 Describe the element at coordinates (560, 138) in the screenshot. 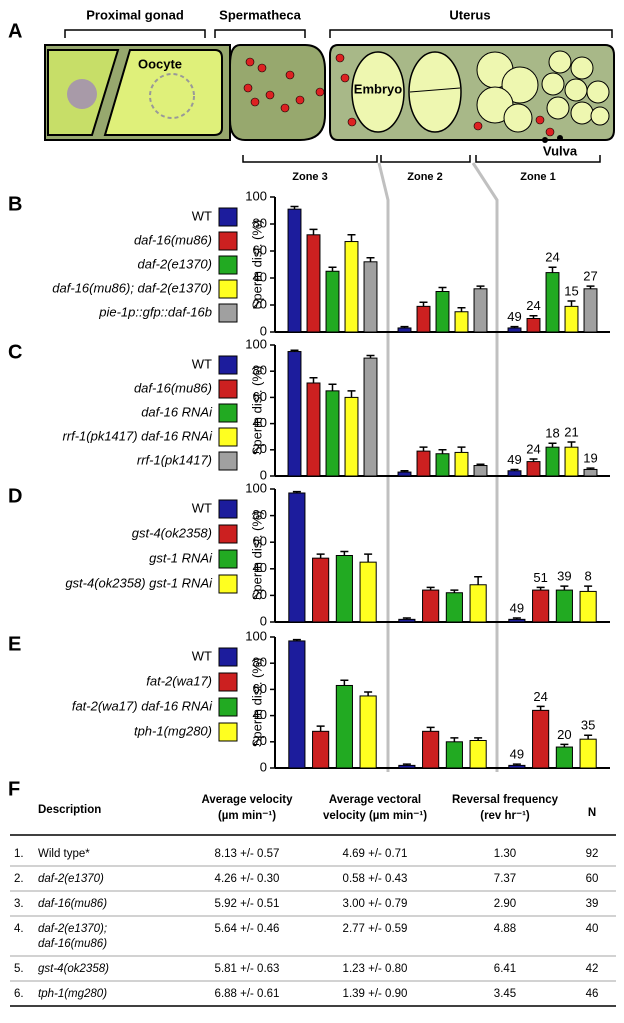

I see `vulva-mark` at that location.